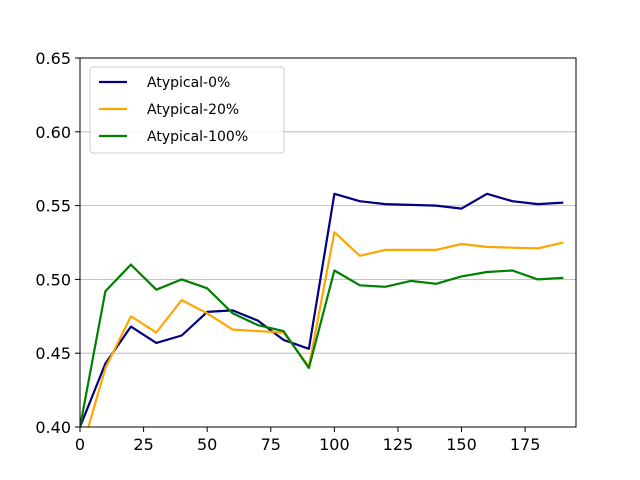 The image size is (640, 480). Describe the element at coordinates (193, 110) in the screenshot. I see `legend-label: Atypical-20%` at that location.